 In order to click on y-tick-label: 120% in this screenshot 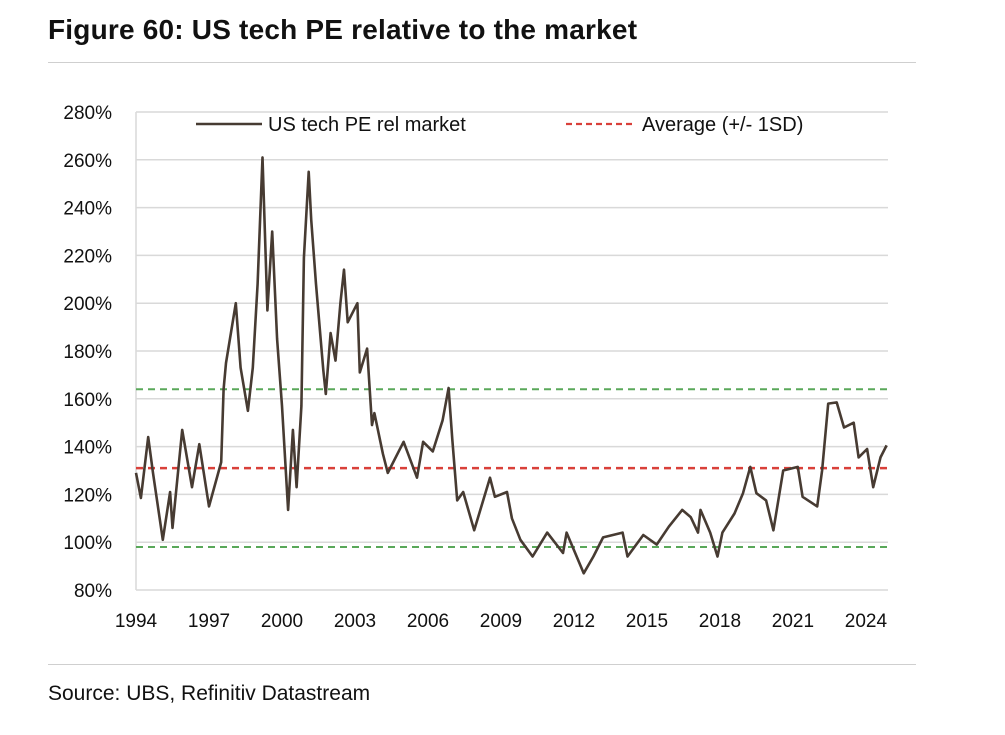, I will do `click(87, 495)`.